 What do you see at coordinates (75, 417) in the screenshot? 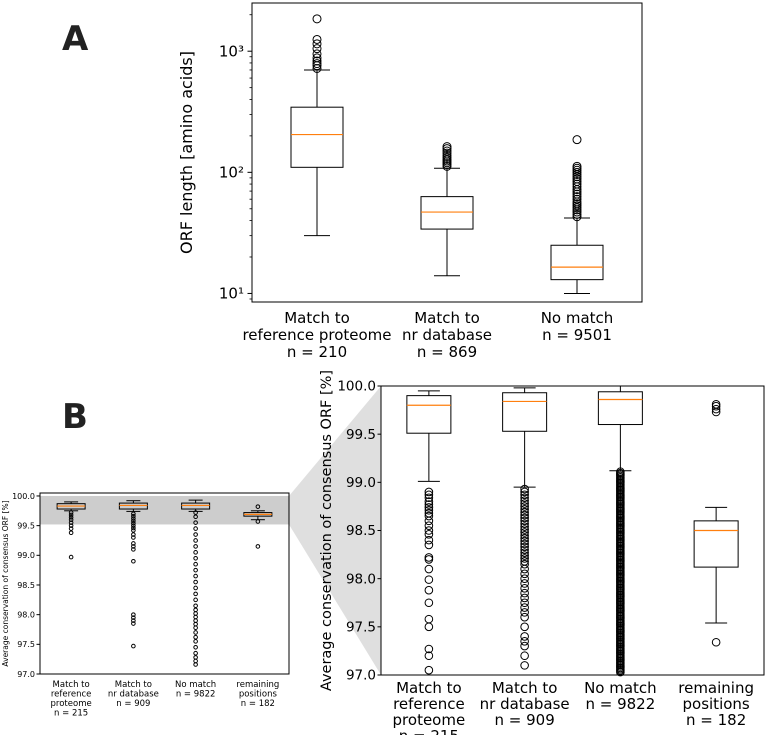
I see `panel-label-b: B` at bounding box center [75, 417].